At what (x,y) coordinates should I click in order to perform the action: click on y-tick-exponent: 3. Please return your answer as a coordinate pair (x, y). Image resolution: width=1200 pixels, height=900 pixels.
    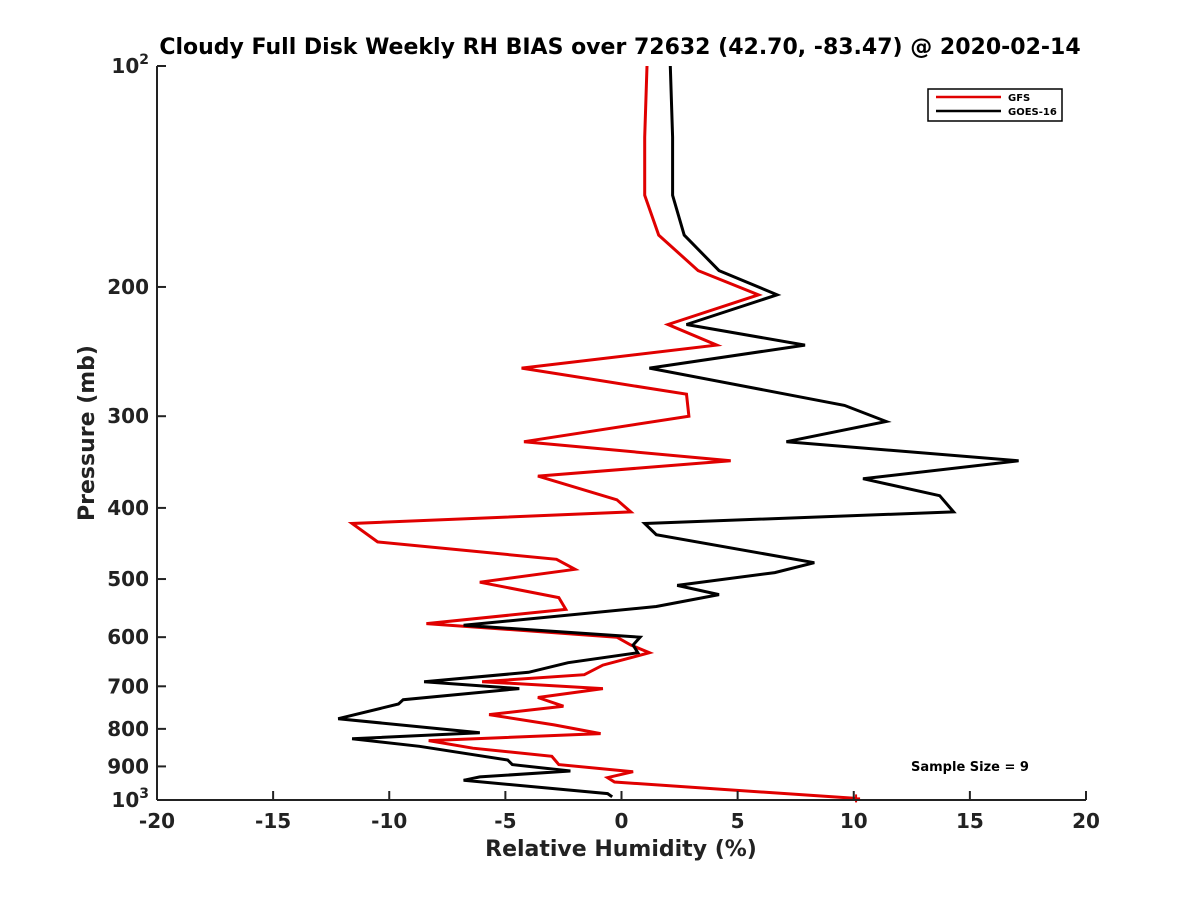
    Looking at the image, I should click on (144, 794).